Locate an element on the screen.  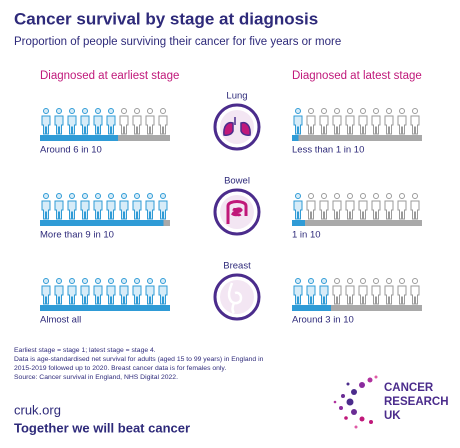
organ-label: Lung is located at coordinates (236, 96).